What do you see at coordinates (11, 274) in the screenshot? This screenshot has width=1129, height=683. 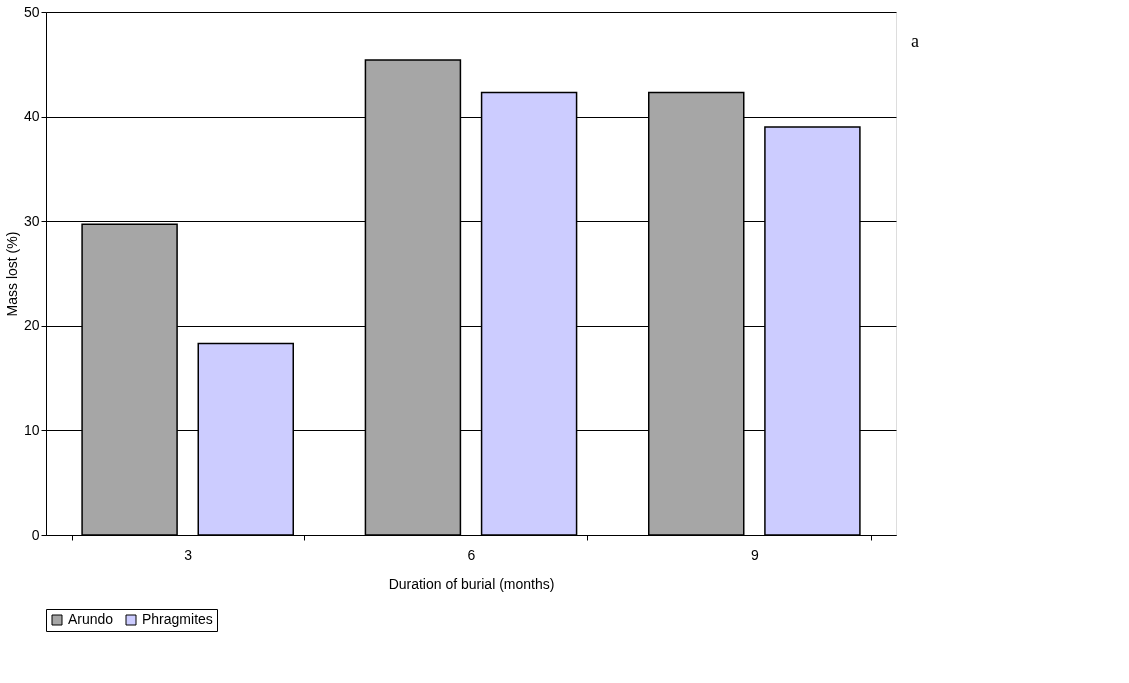 I see `y-axis-title: Mass lost (%)` at bounding box center [11, 274].